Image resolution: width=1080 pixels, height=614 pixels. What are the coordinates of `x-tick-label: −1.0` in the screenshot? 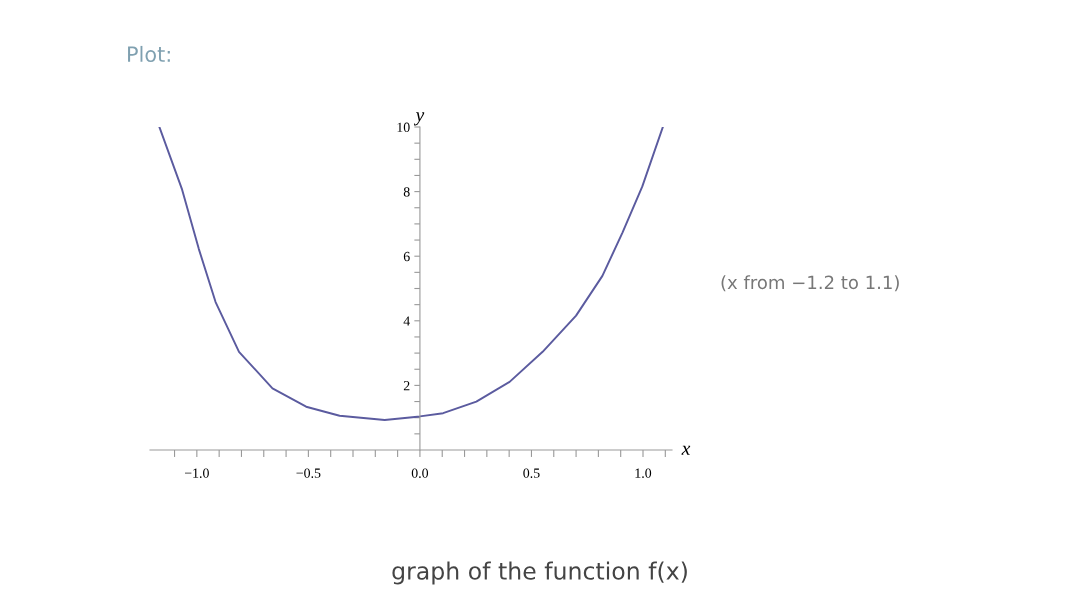 It's located at (196, 473).